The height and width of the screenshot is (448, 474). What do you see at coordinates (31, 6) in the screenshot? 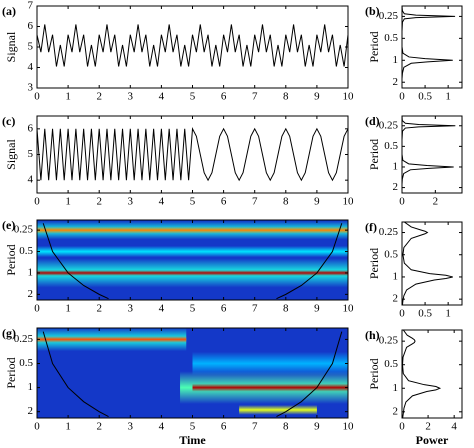
I see `y-tick-label: 7` at bounding box center [31, 6].